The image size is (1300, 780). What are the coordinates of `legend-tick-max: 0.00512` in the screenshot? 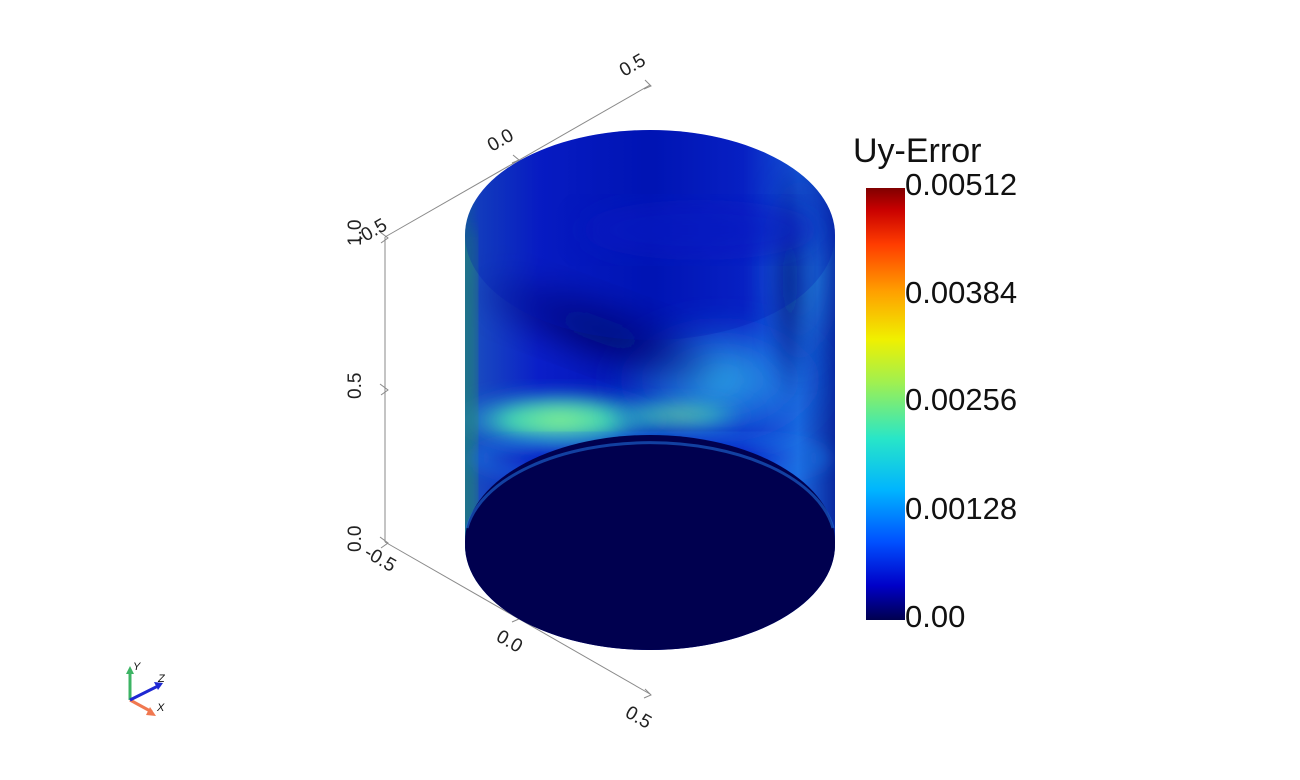 It's located at (961, 184).